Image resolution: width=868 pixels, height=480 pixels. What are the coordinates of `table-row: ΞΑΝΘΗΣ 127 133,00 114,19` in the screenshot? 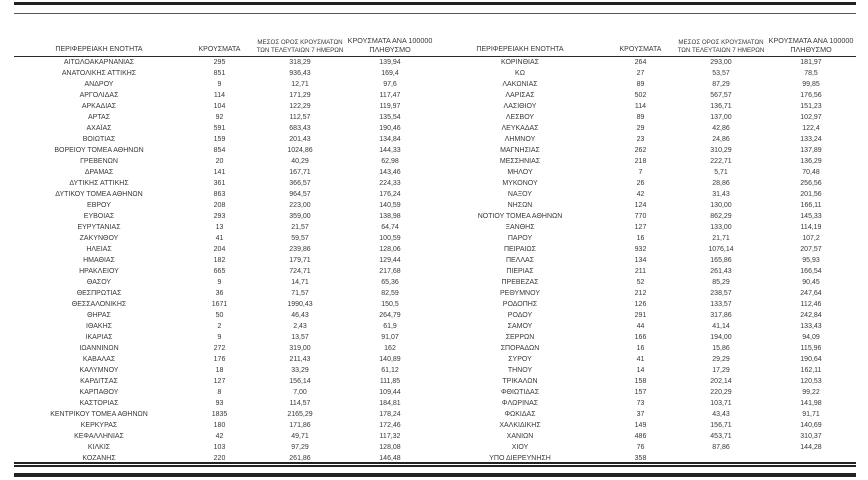 It's located at (645, 227).